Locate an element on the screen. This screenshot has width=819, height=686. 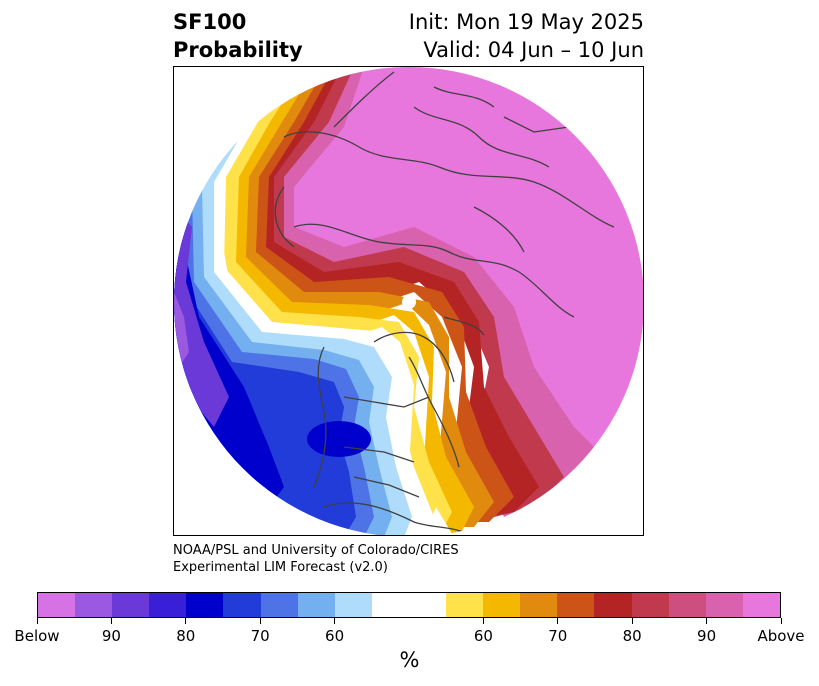
probability-colorbar is located at coordinates (409, 605).